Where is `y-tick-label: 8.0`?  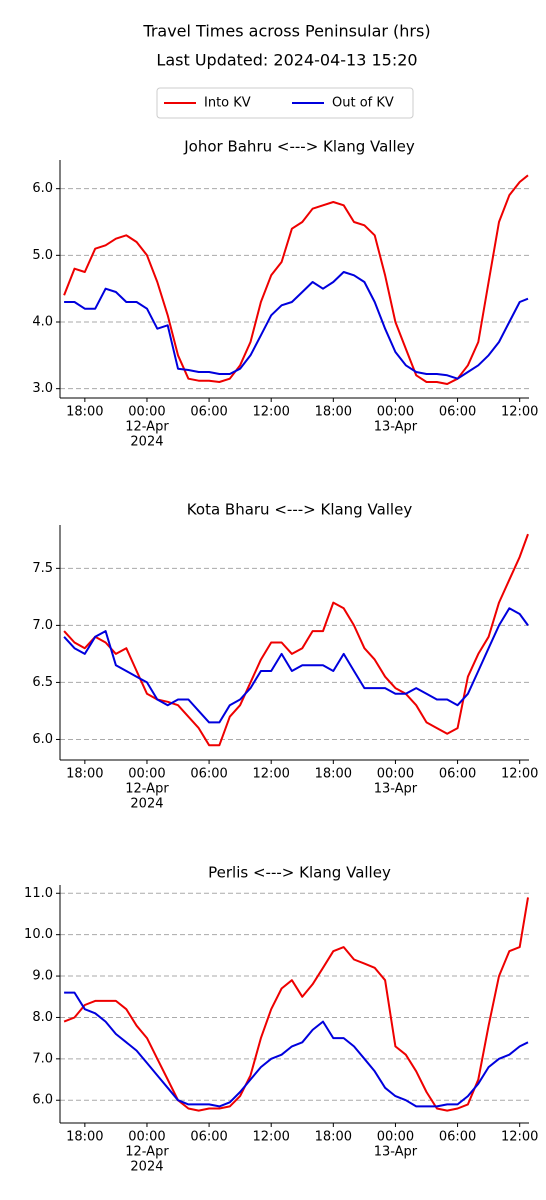
y-tick-label: 8.0 is located at coordinates (42, 1017).